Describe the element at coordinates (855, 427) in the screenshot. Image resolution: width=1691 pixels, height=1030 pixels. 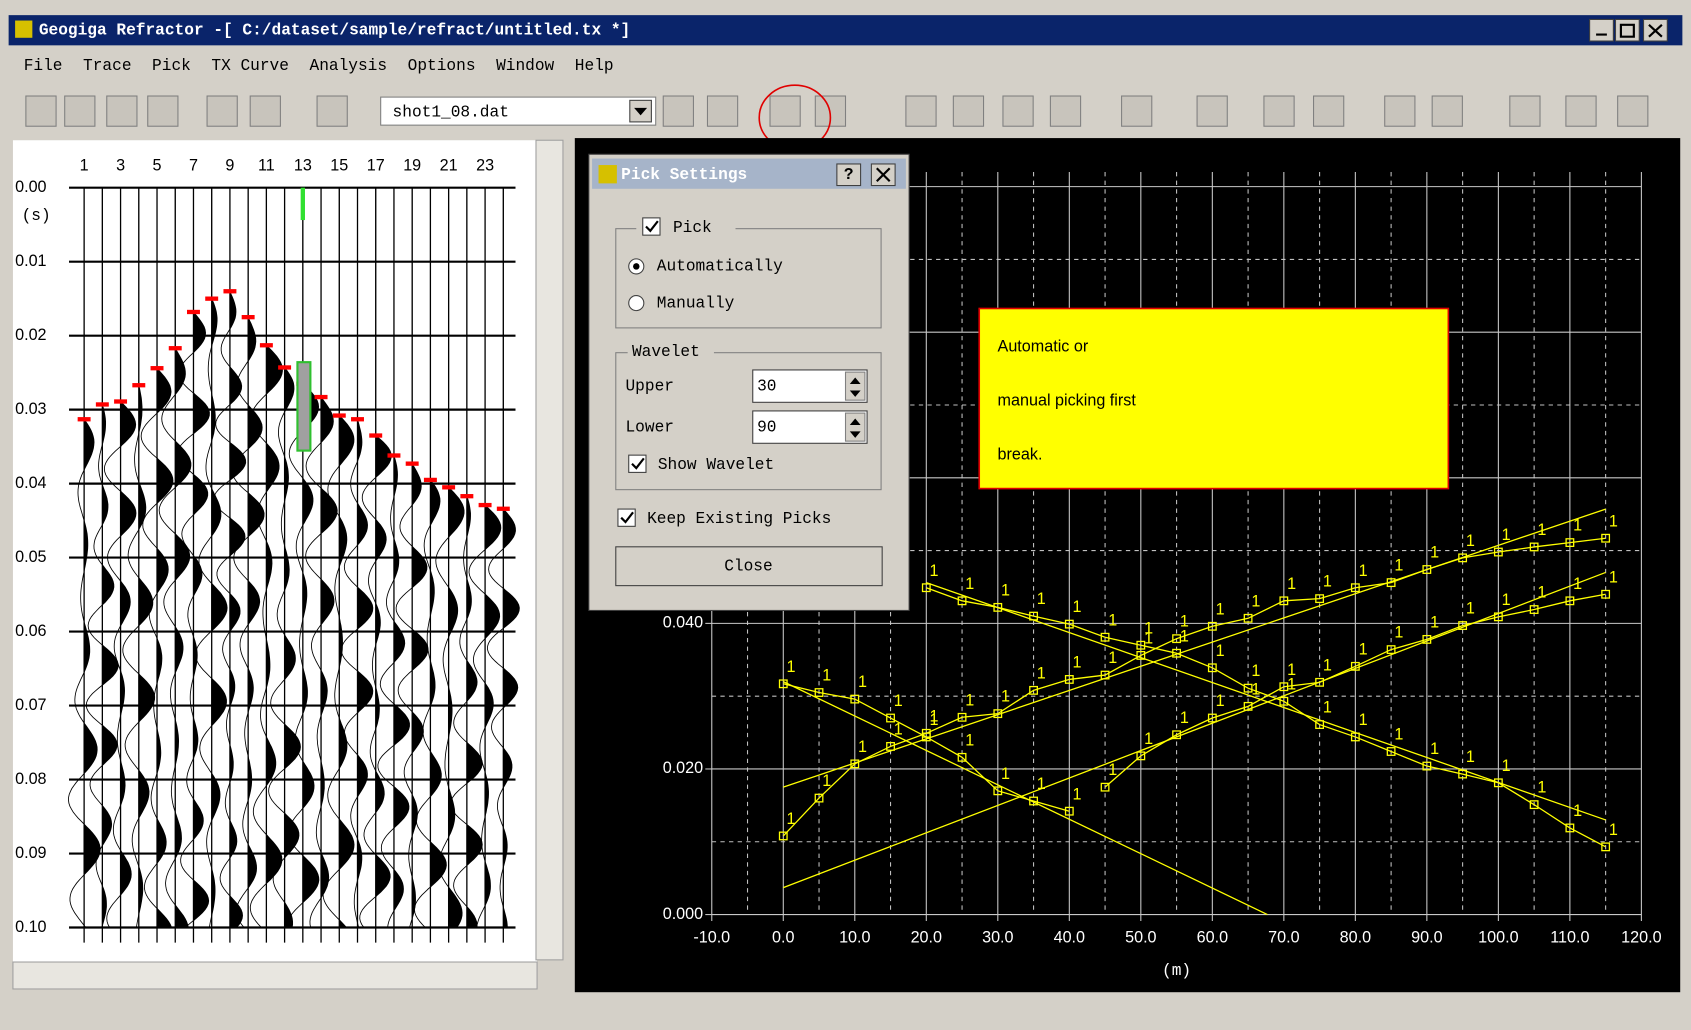
I see `lower-spin` at that location.